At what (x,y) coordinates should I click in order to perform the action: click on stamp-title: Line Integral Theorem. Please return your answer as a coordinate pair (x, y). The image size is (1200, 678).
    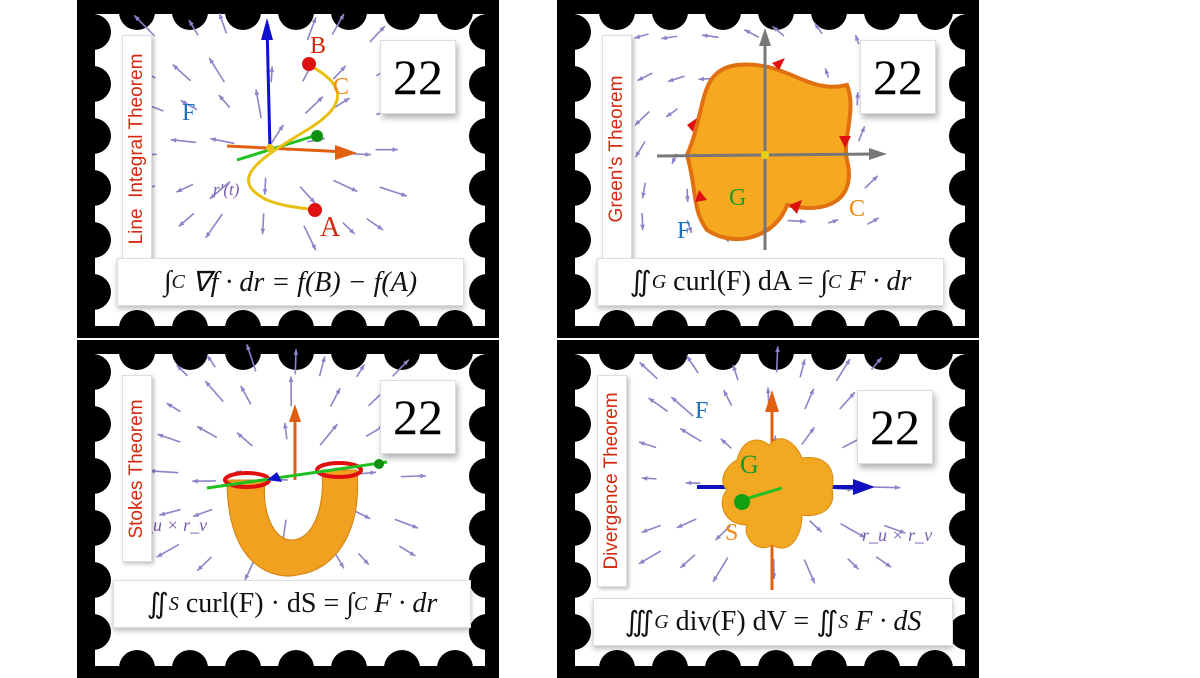
    Looking at the image, I should click on (137, 148).